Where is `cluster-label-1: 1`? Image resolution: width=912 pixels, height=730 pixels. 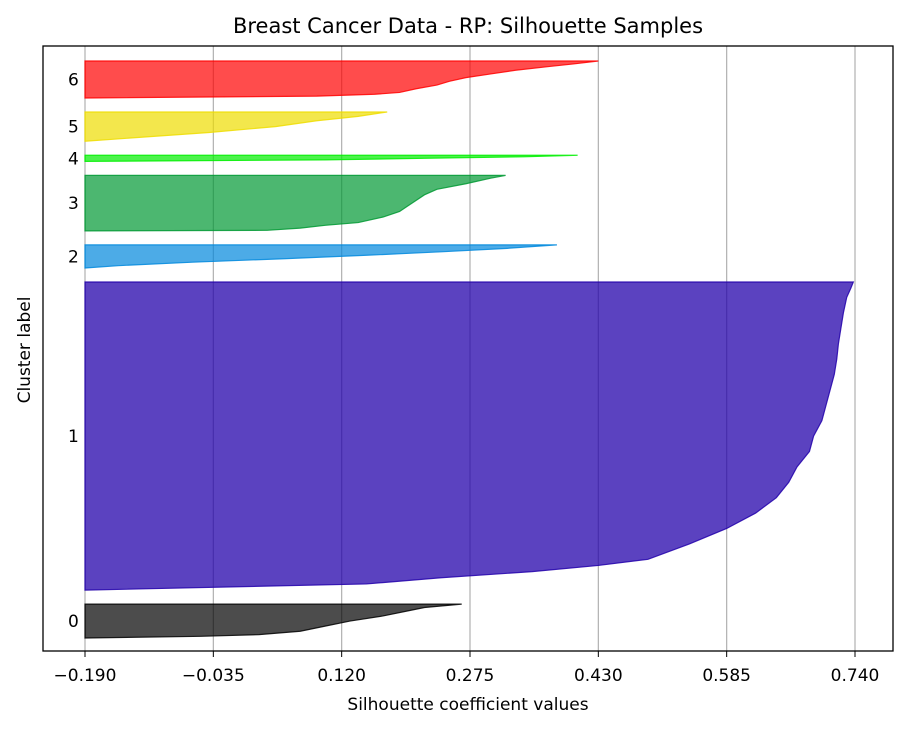 cluster-label-1: 1 is located at coordinates (73, 437).